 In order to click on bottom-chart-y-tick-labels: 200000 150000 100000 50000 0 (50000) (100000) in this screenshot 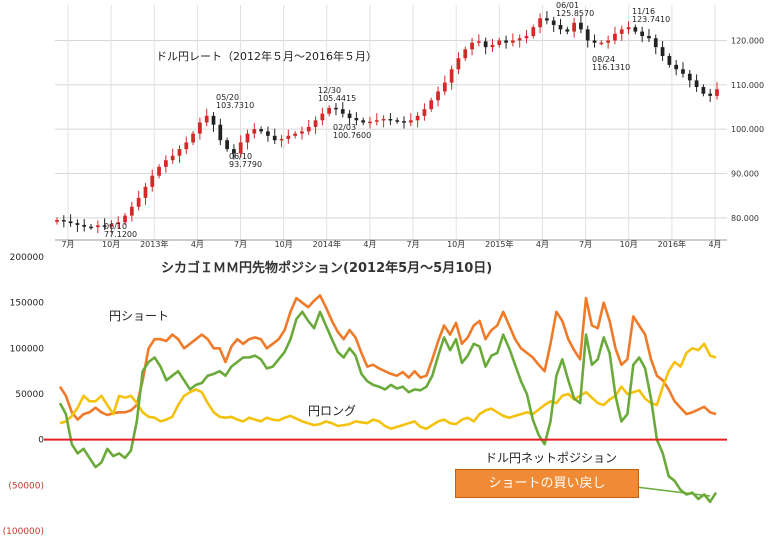, I will do `click(24, 395)`.